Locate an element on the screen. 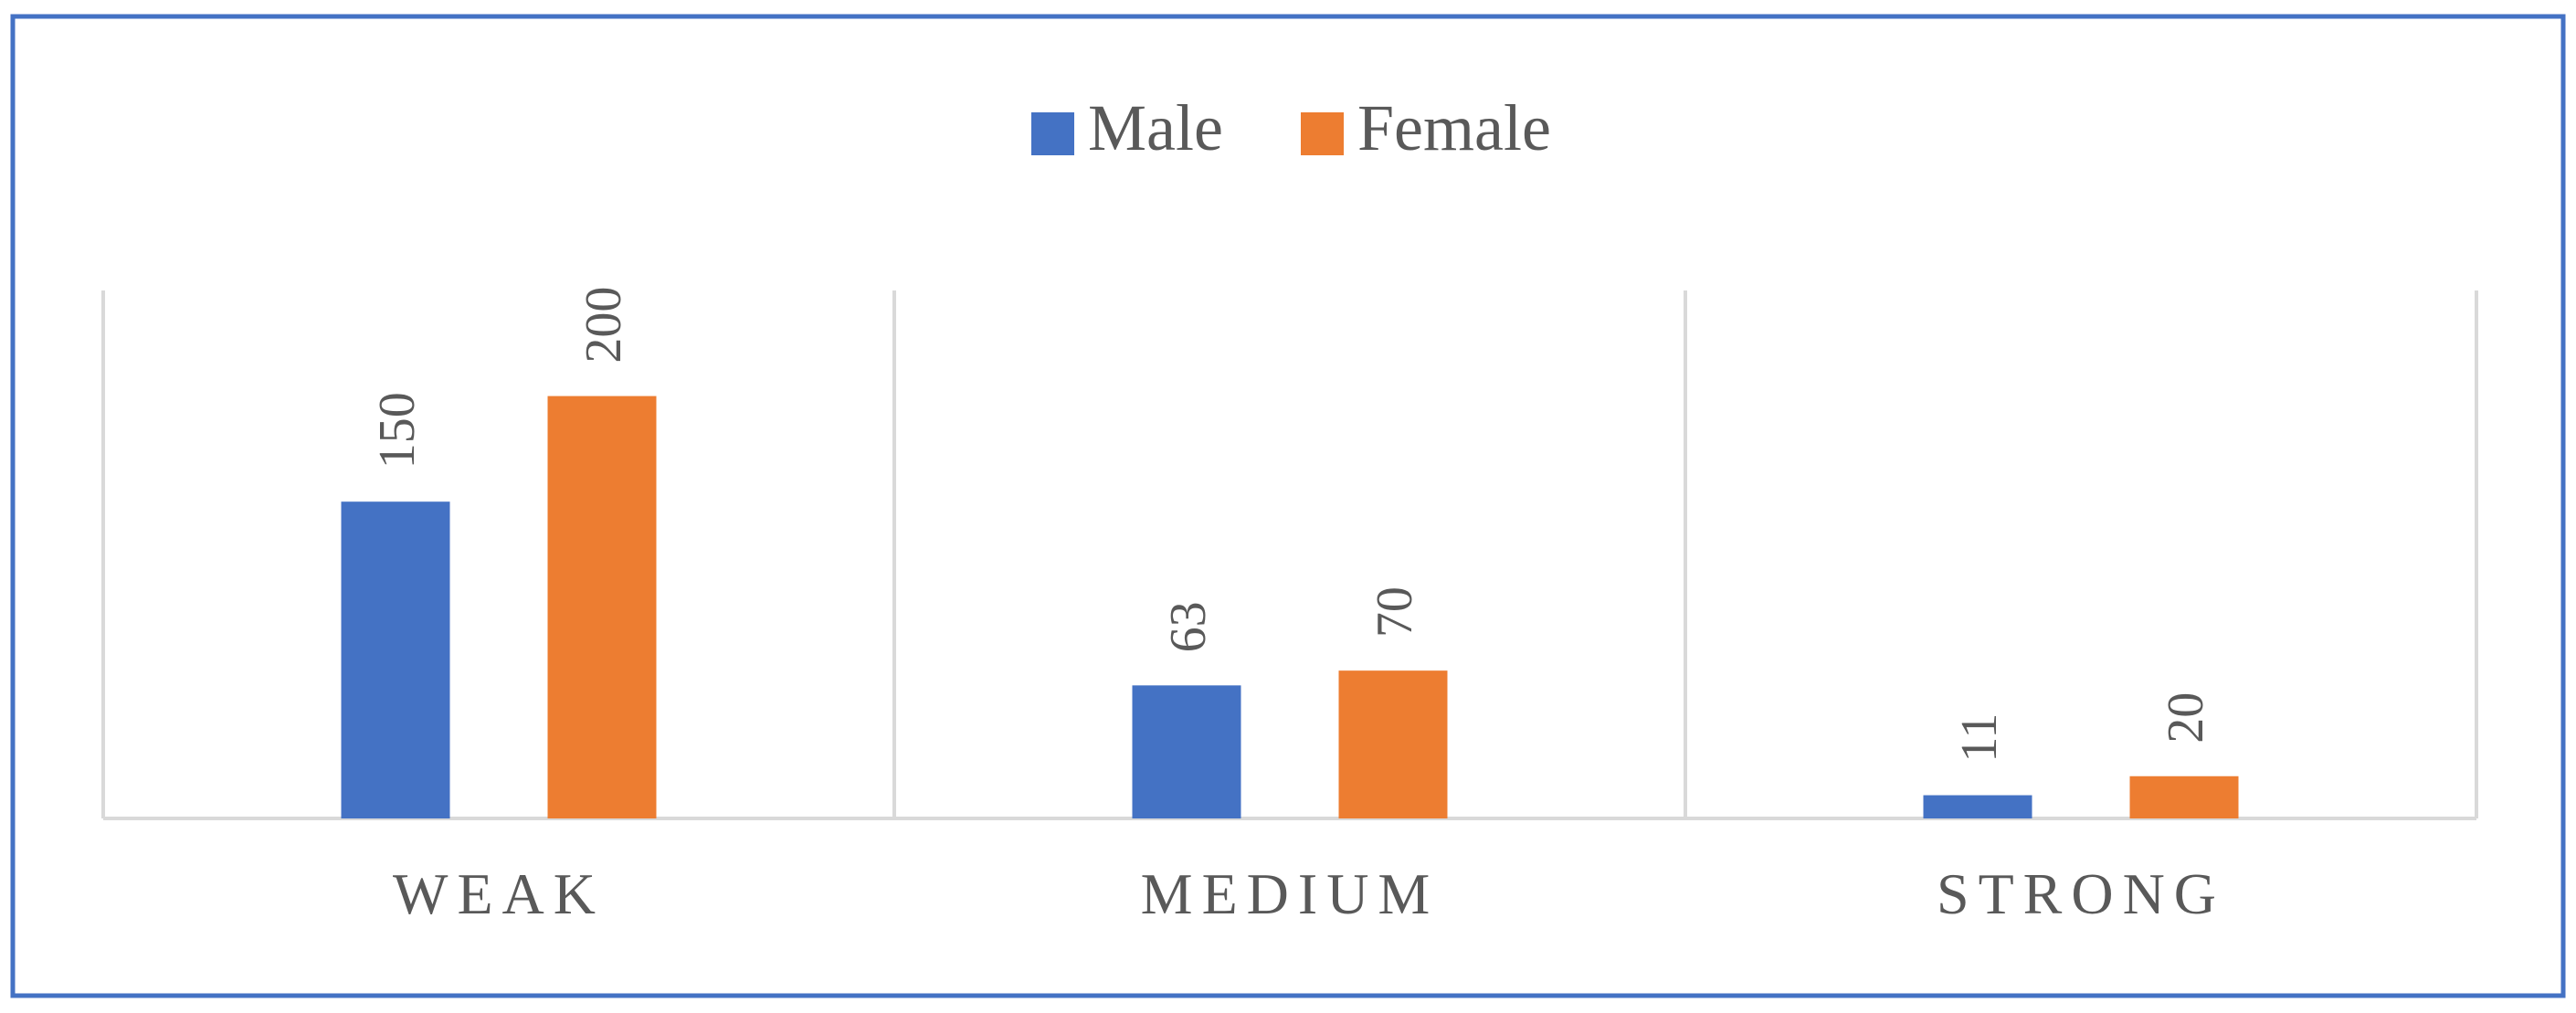  x-tick-label: WEAK is located at coordinates (499, 894).